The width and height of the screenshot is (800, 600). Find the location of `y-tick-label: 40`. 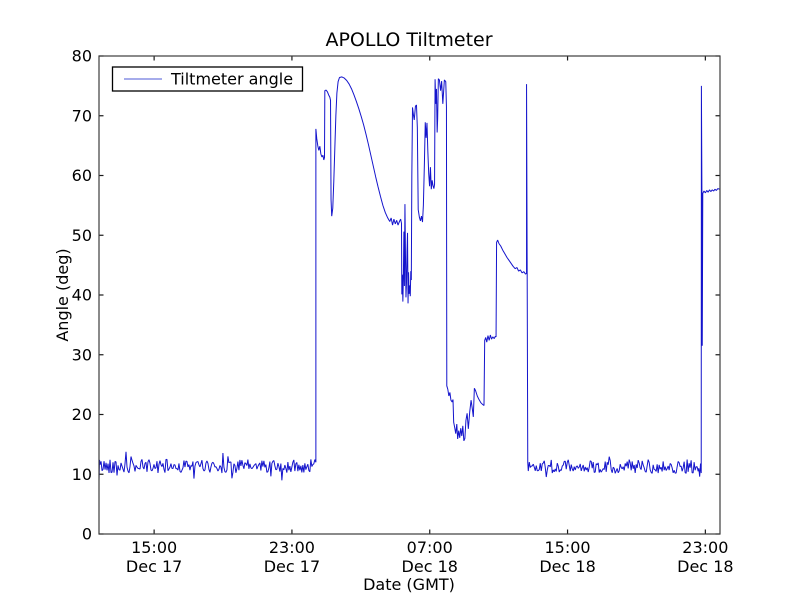

y-tick-label: 40 is located at coordinates (82, 295).